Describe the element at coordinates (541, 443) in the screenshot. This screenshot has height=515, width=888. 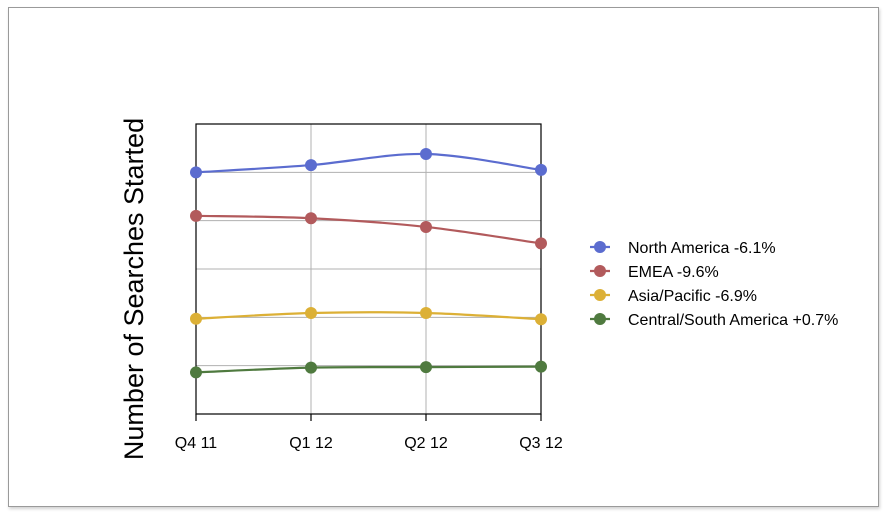
I see `x-tick-label: Q3 12` at that location.